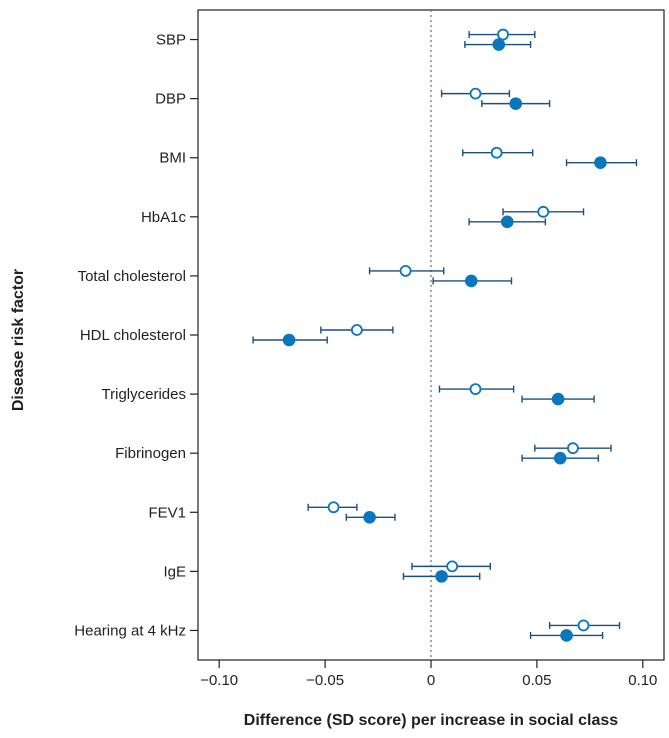 The height and width of the screenshot is (738, 669). Describe the element at coordinates (132, 276) in the screenshot. I see `y-tick-label: Total cholesterol` at that location.